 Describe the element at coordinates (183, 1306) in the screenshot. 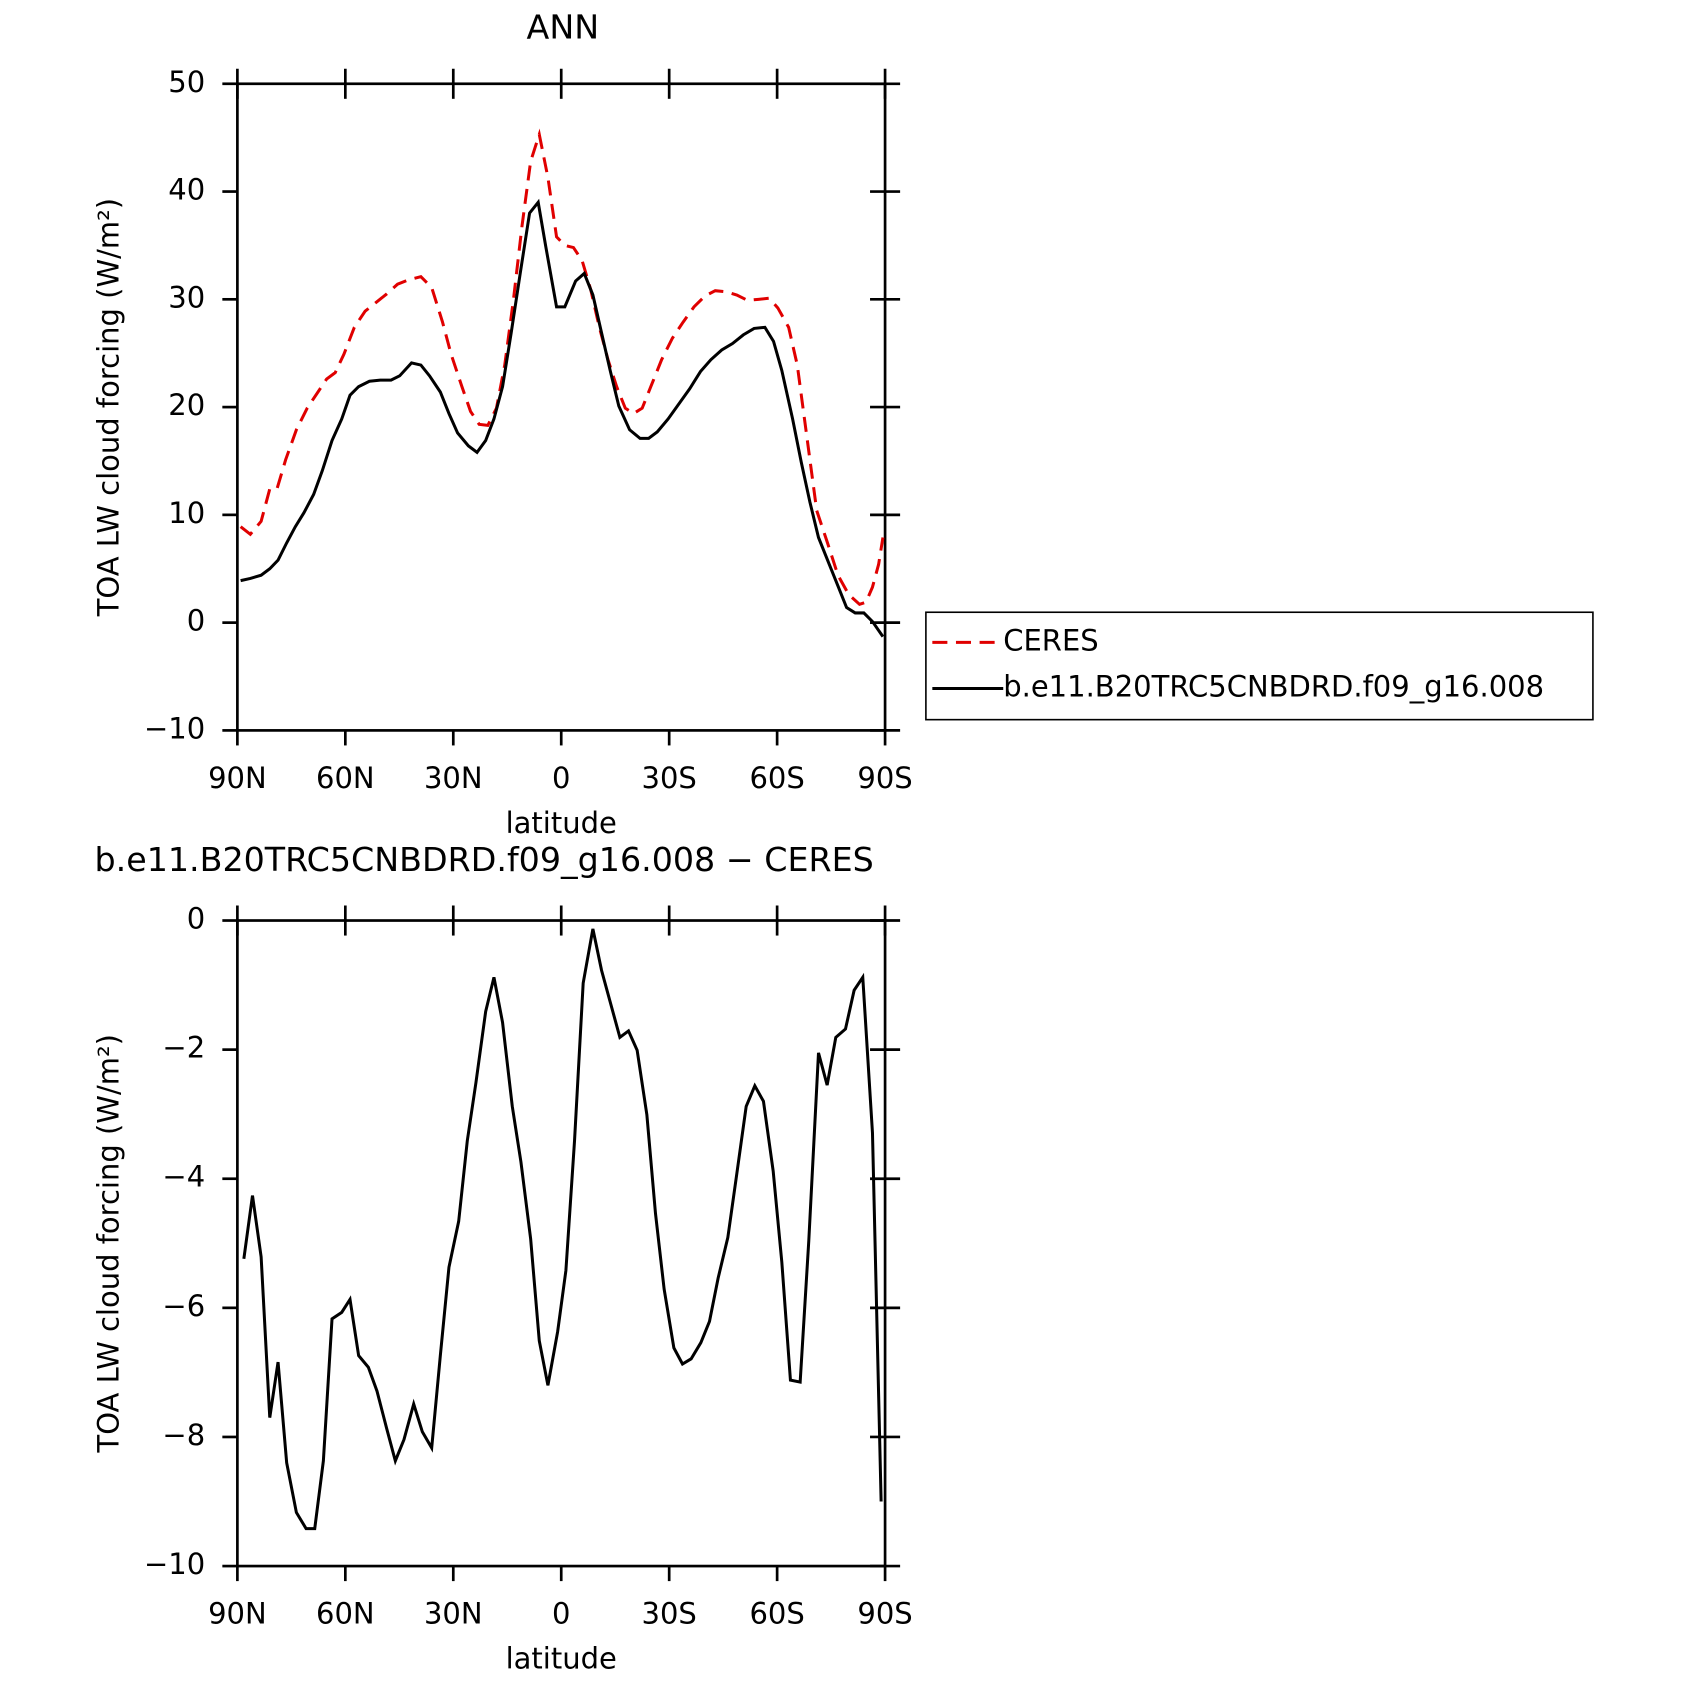

I see `y-tick-label: −6` at that location.